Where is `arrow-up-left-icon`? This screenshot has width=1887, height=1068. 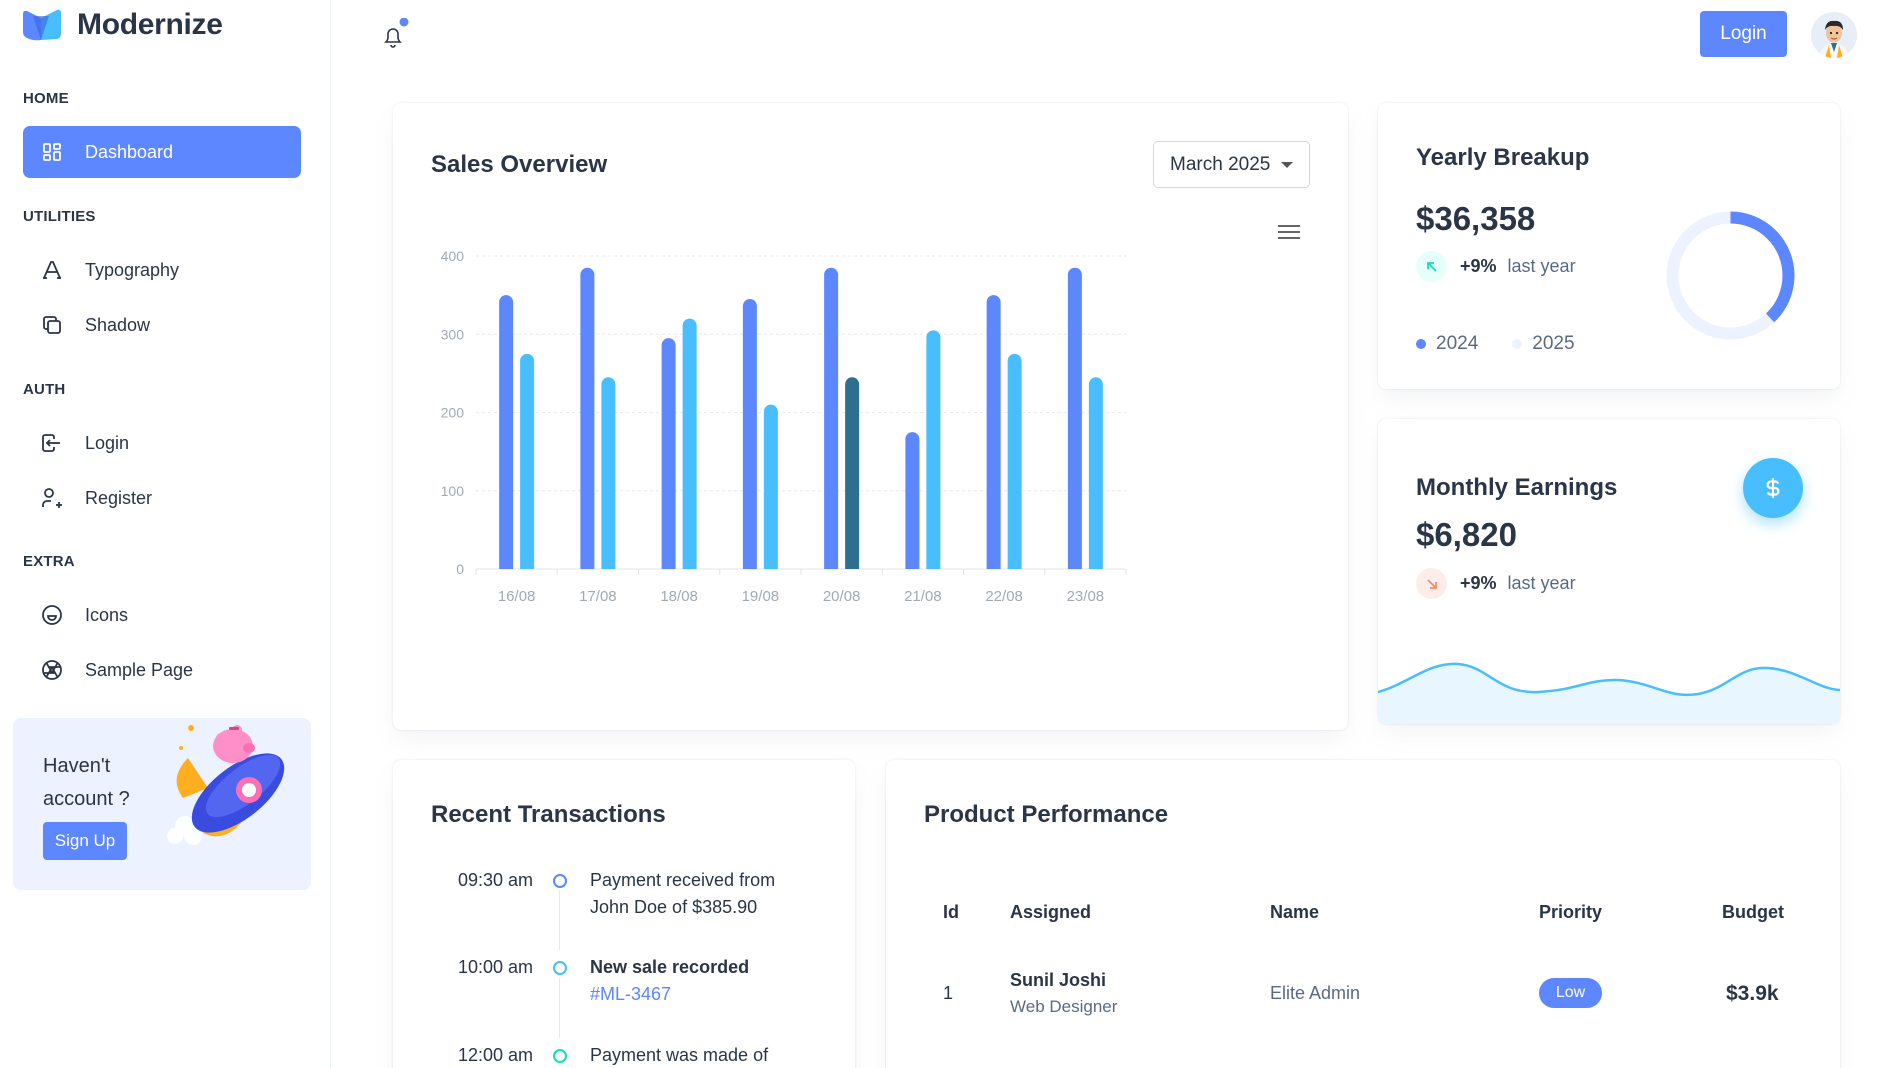 arrow-up-left-icon is located at coordinates (1431, 266).